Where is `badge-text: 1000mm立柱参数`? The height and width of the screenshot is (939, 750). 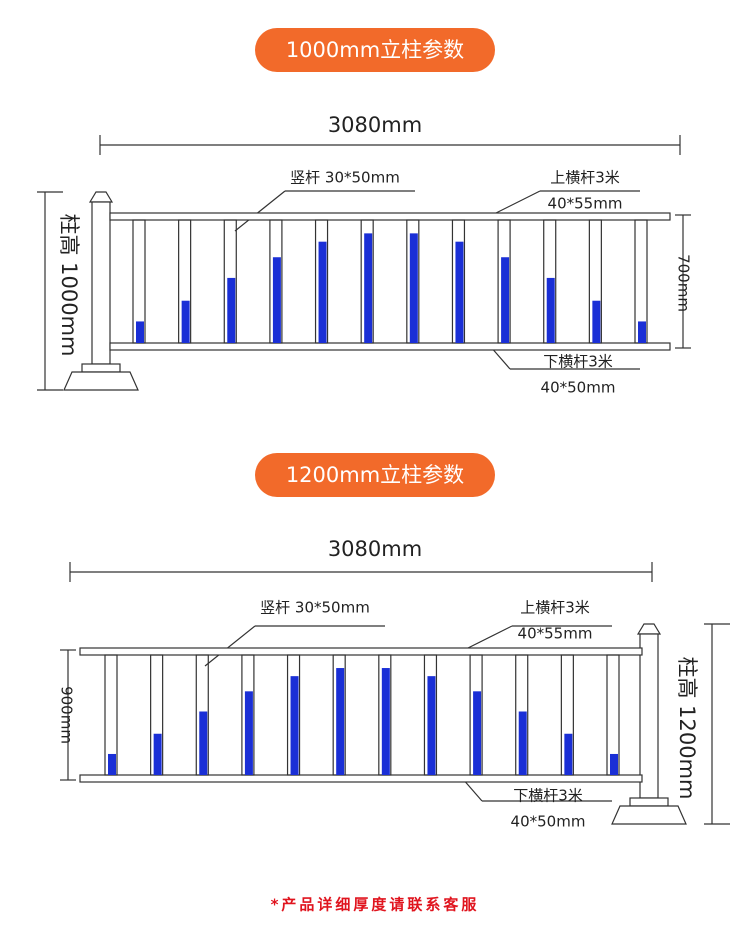 badge-text: 1000mm立柱参数 is located at coordinates (375, 50).